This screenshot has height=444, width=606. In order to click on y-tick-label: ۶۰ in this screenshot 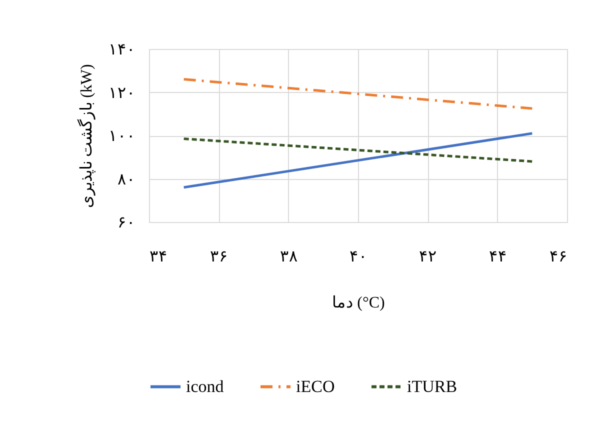, I will do `click(127, 223)`.